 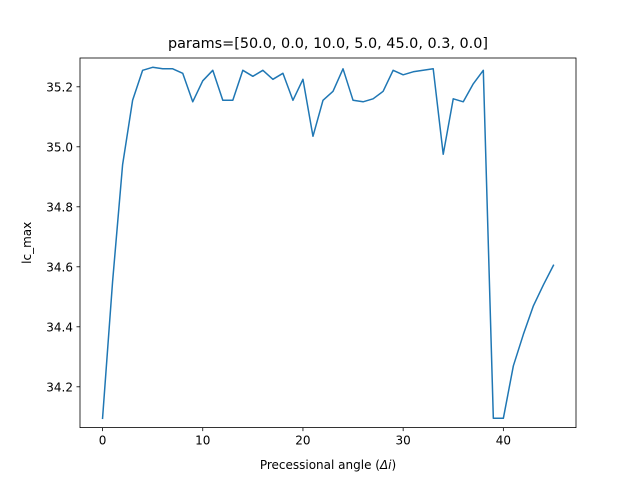 What do you see at coordinates (202, 441) in the screenshot?
I see `x-tick-label: 10` at bounding box center [202, 441].